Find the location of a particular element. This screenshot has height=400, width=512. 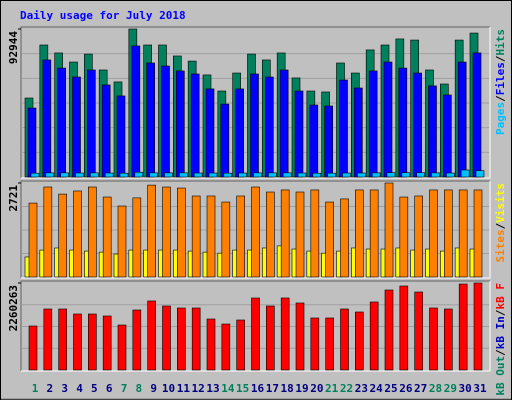

x-tick-label: 4 is located at coordinates (79, 388).